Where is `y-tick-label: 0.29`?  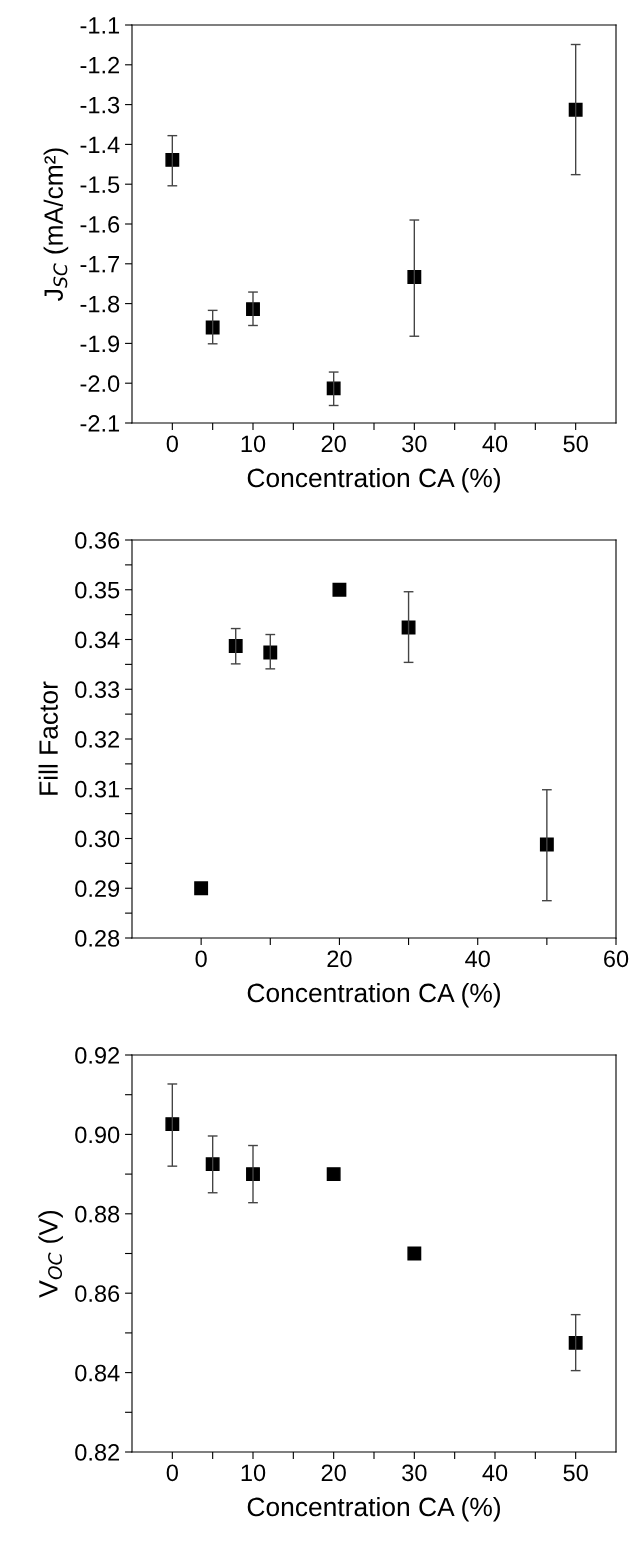 y-tick-label: 0.29 is located at coordinates (97, 889).